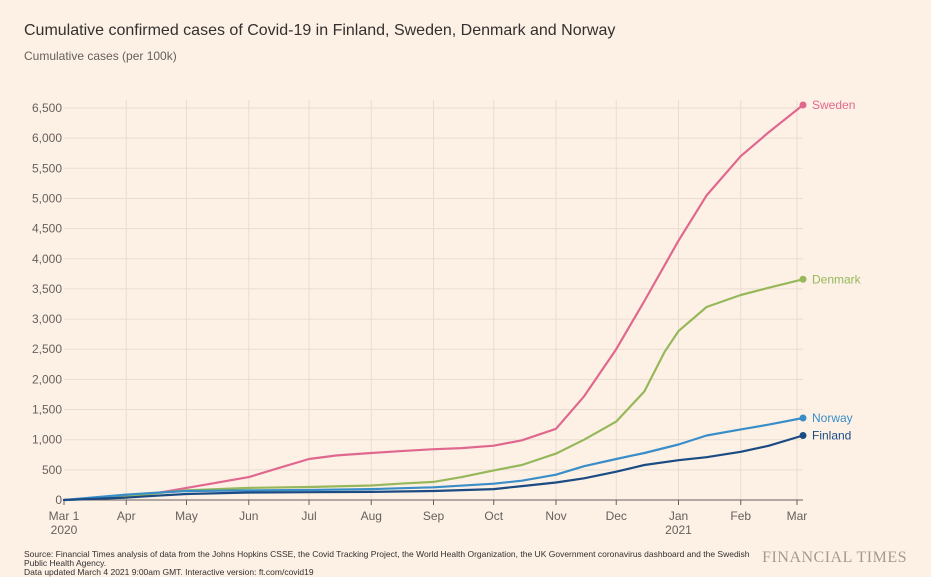 The width and height of the screenshot is (931, 577). I want to click on series-line-finland, so click(433, 468).